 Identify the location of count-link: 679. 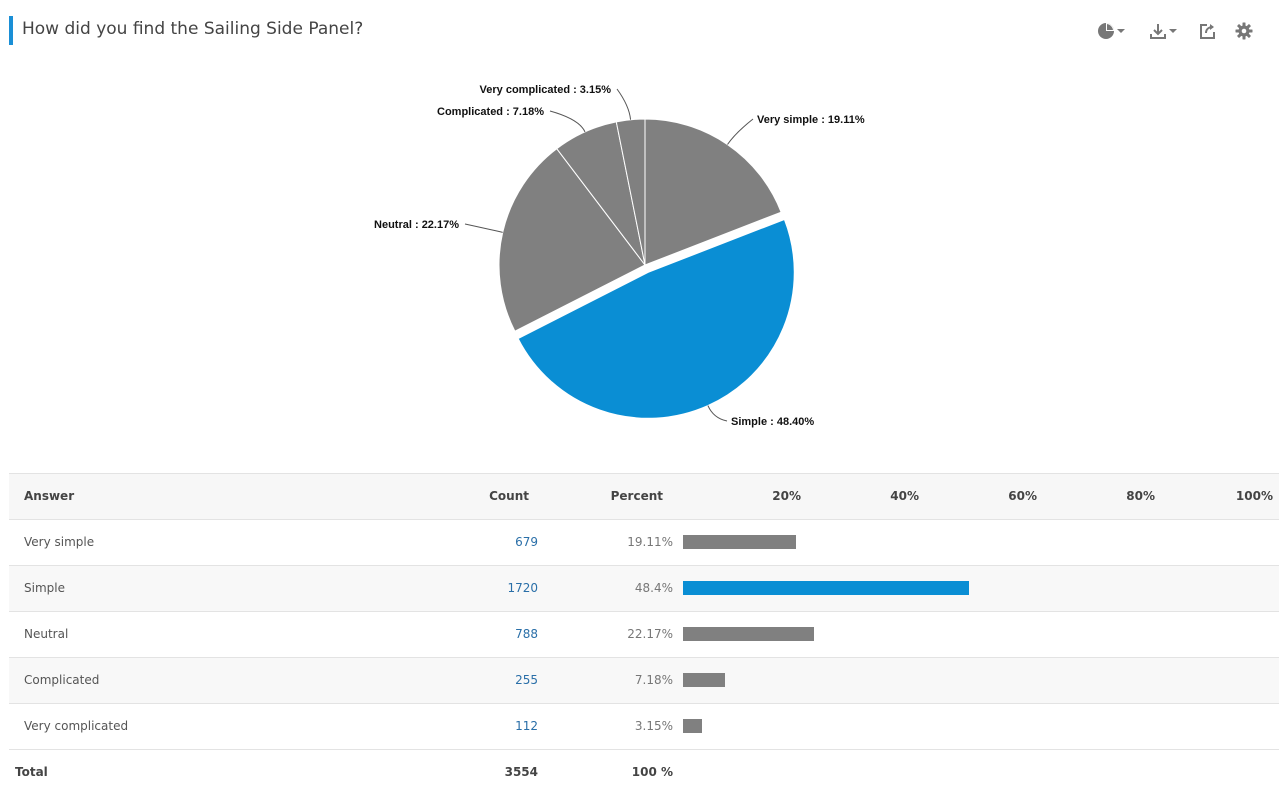
(526, 542).